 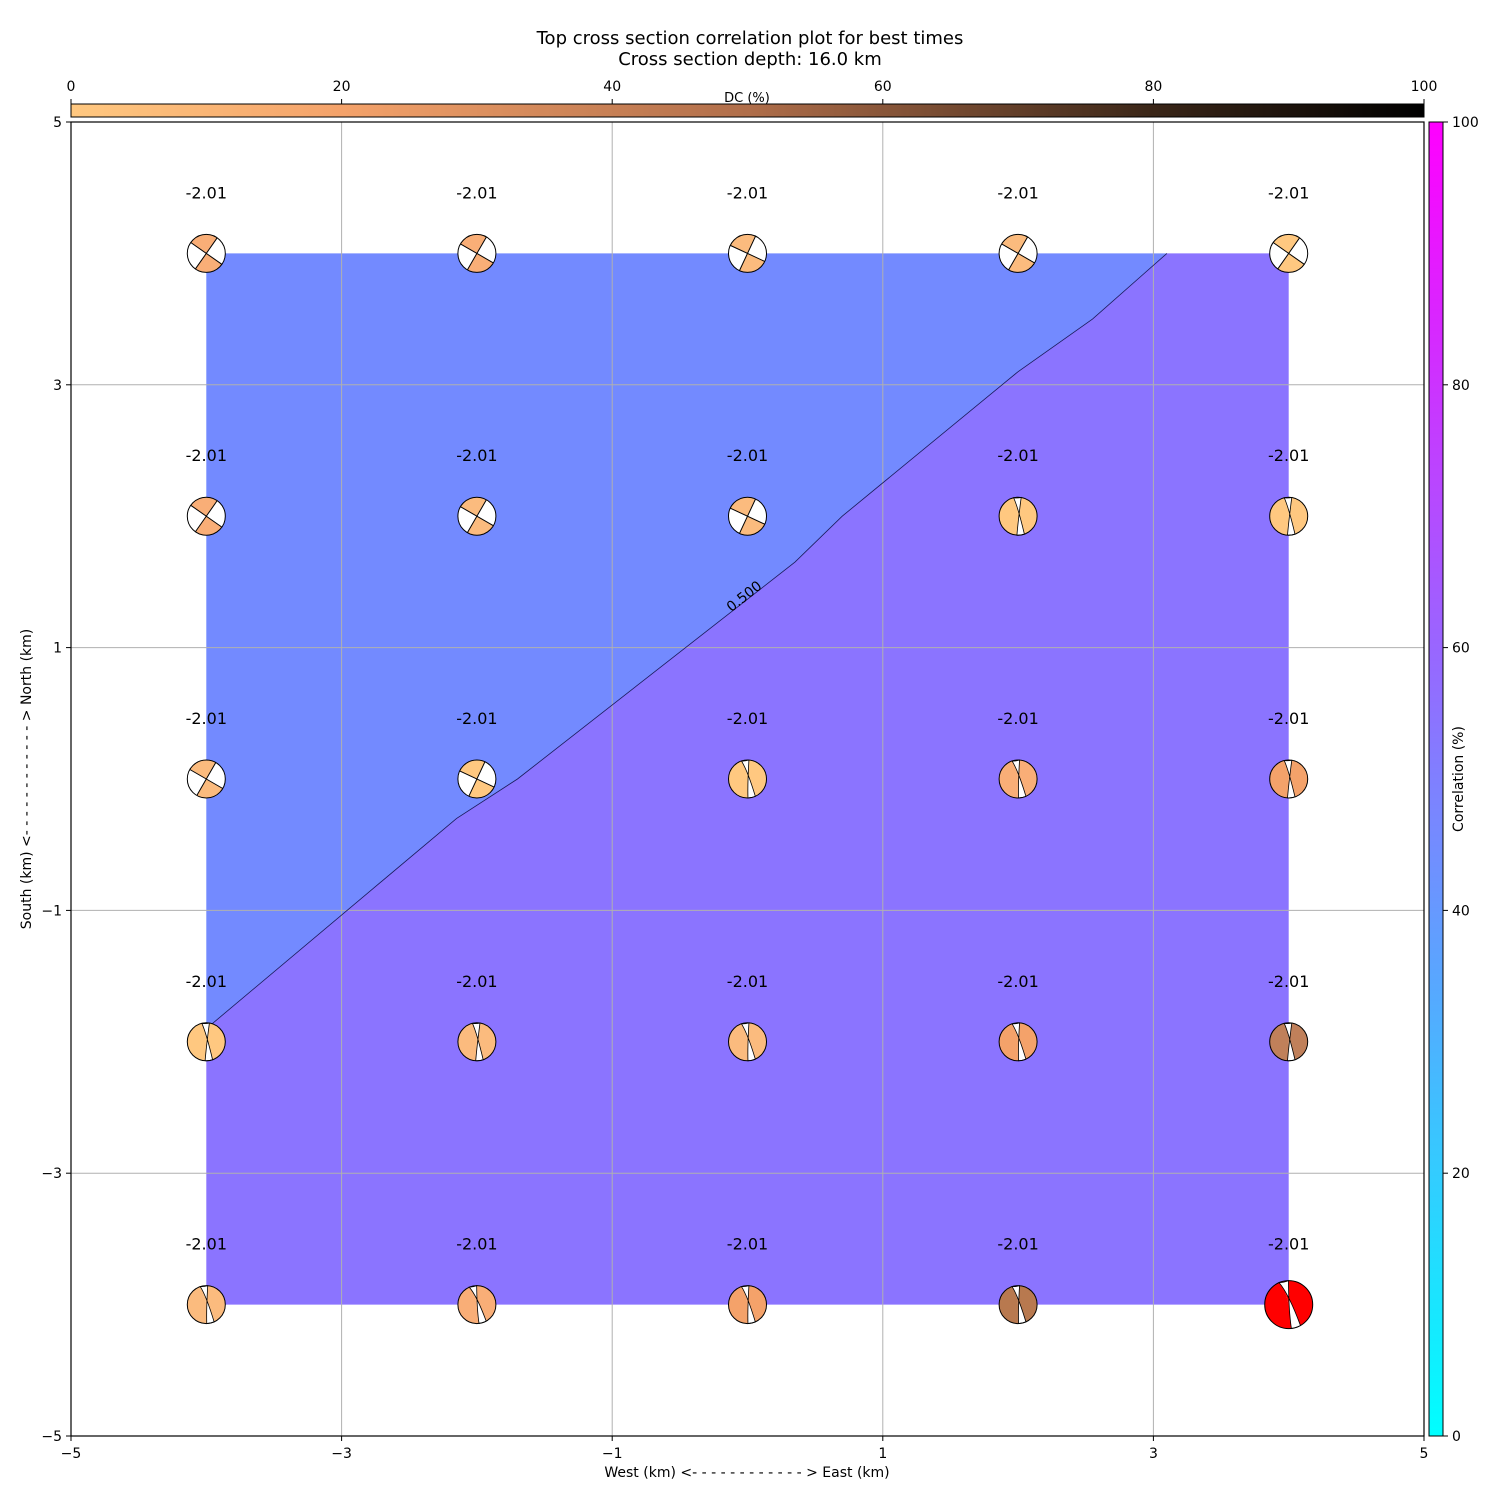 What do you see at coordinates (71, 87) in the screenshot?
I see `dc-colorbar-tick-label: 0` at bounding box center [71, 87].